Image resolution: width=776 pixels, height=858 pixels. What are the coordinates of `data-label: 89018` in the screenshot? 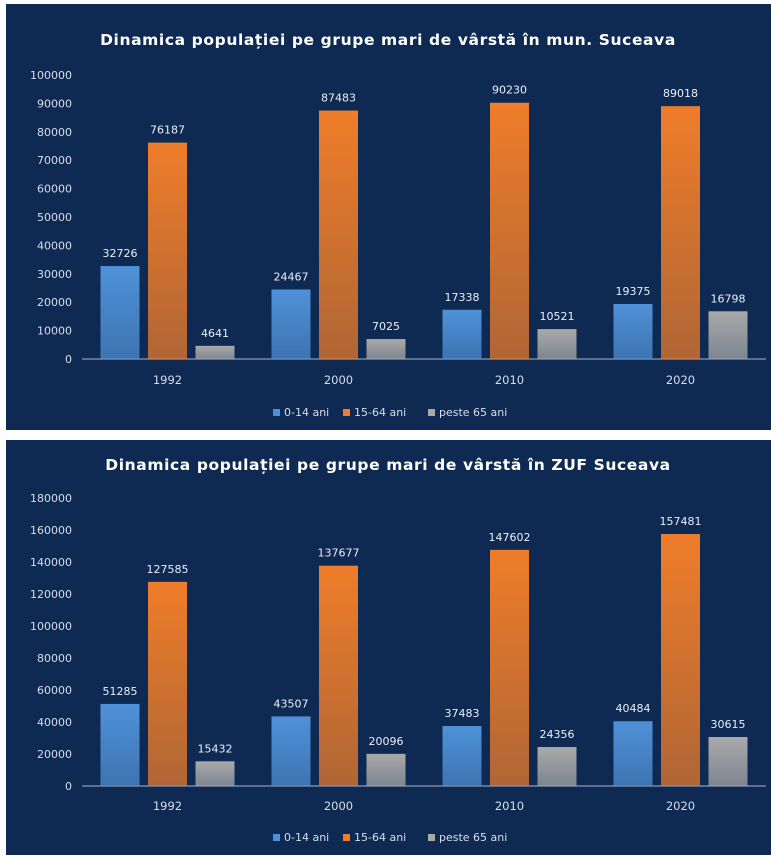 It's located at (680, 93).